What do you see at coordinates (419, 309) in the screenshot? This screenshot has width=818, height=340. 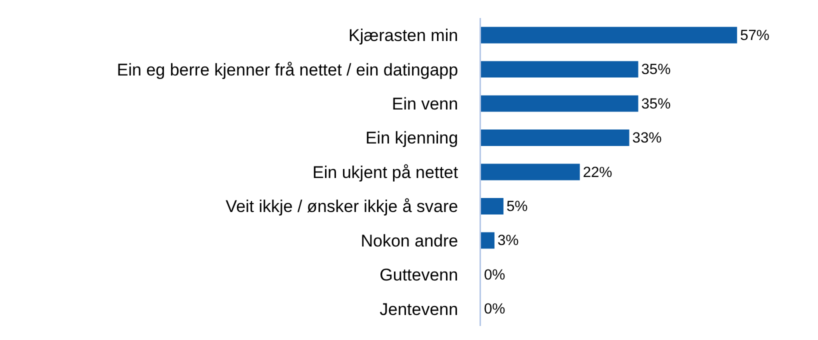 I see `y-tick-label: Jentevenn` at bounding box center [419, 309].